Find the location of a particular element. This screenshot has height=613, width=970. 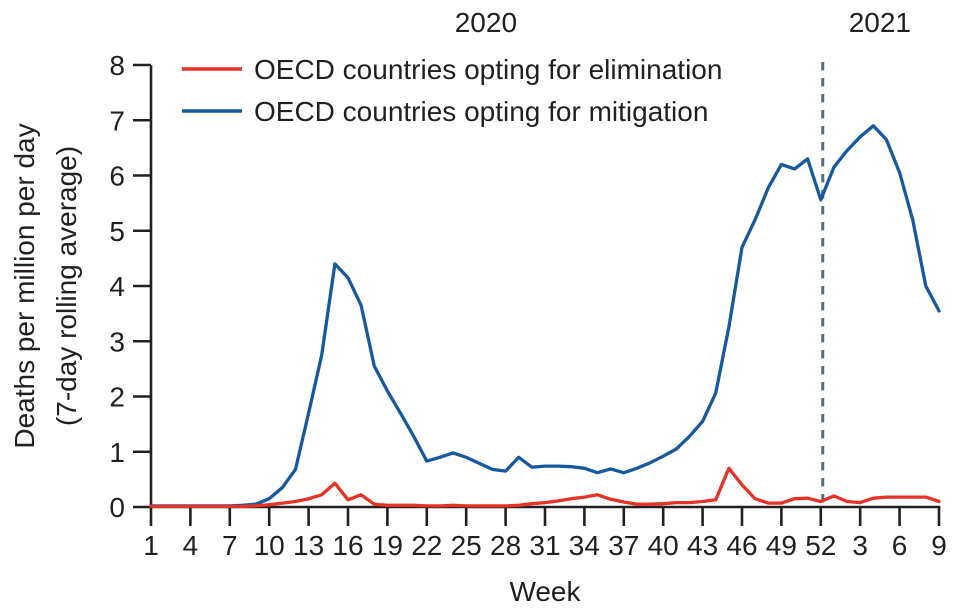

x-tick-label: 22 is located at coordinates (426, 545).